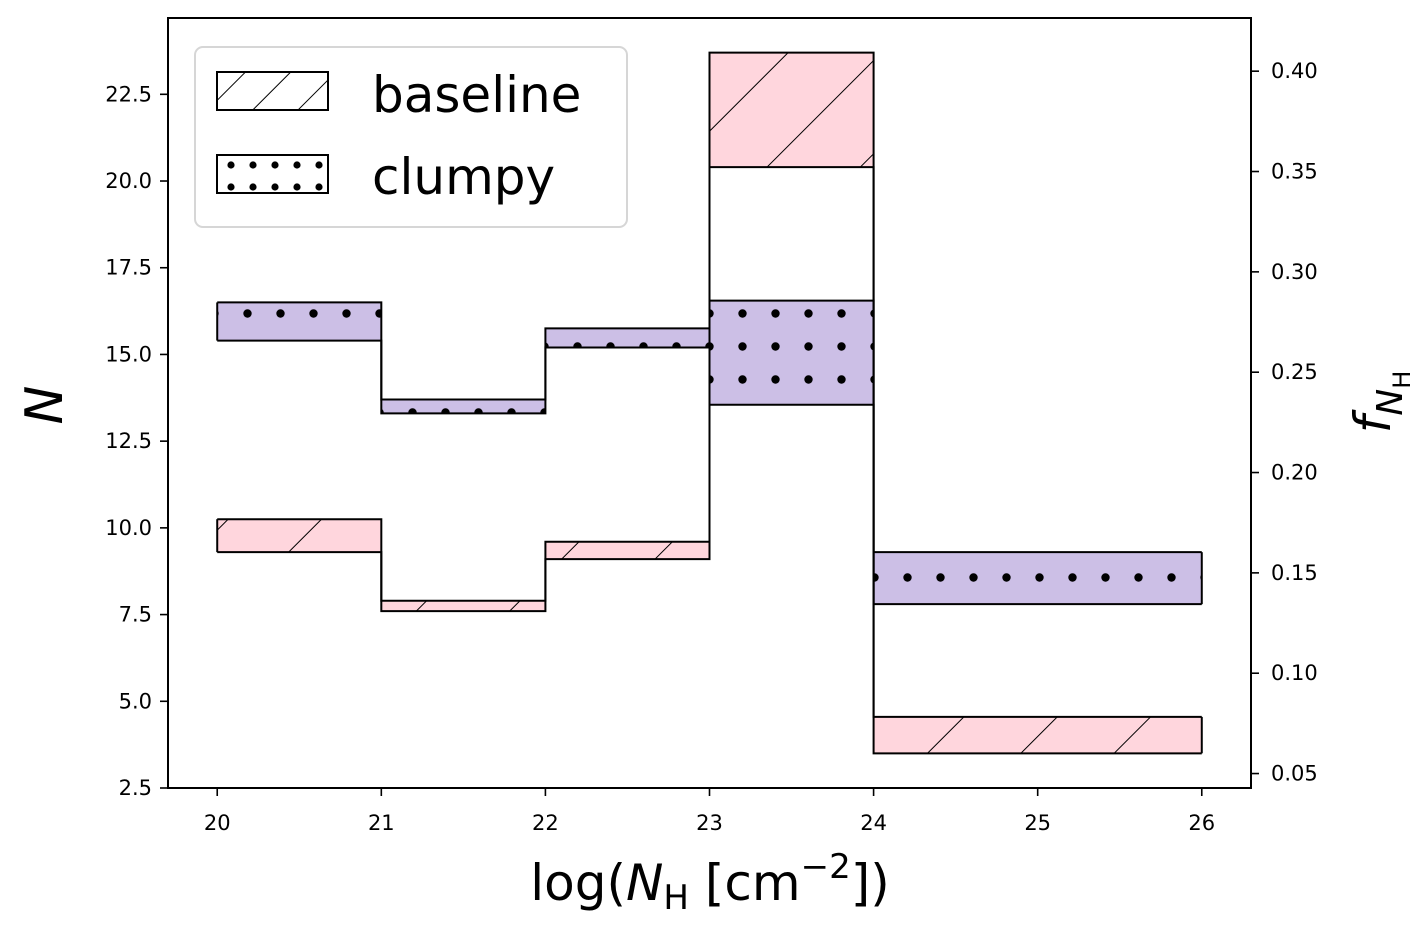 Image resolution: width=1425 pixels, height=935 pixels. What do you see at coordinates (128, 441) in the screenshot?
I see `y-tick-label-12.5: 12.5` at bounding box center [128, 441].